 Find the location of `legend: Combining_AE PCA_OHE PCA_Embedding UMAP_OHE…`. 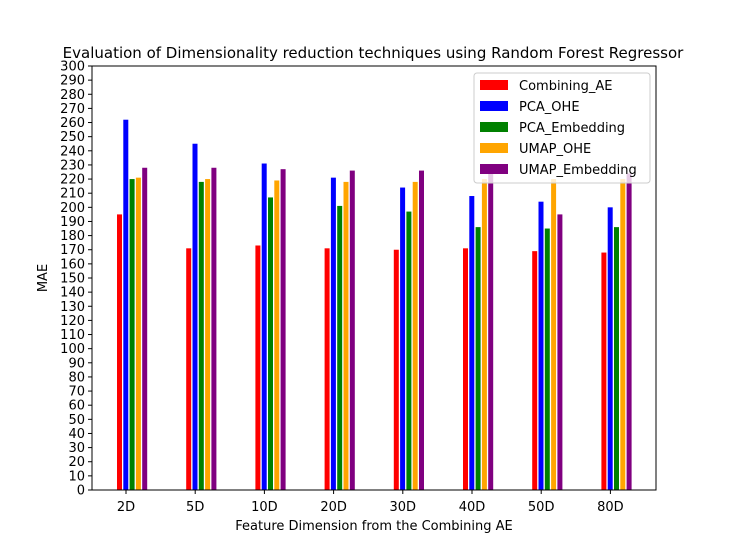

legend: Combining_AE PCA_OHE PCA_Embedding UMAP_OHE… is located at coordinates (562, 128).